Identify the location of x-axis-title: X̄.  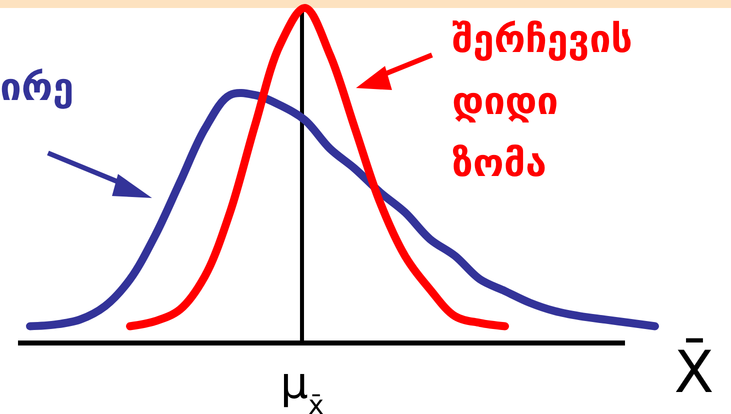
(694, 371).